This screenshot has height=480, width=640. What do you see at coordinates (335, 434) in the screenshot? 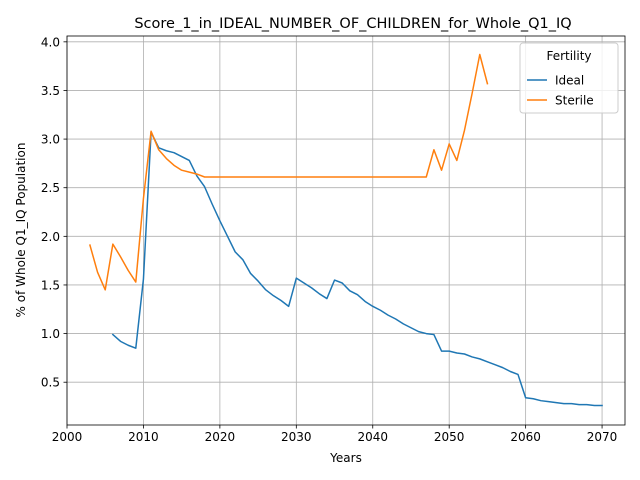
I see `x-axis-ticks: 2000 2010 2020 2030 2040 2050 2060 2070` at bounding box center [335, 434].